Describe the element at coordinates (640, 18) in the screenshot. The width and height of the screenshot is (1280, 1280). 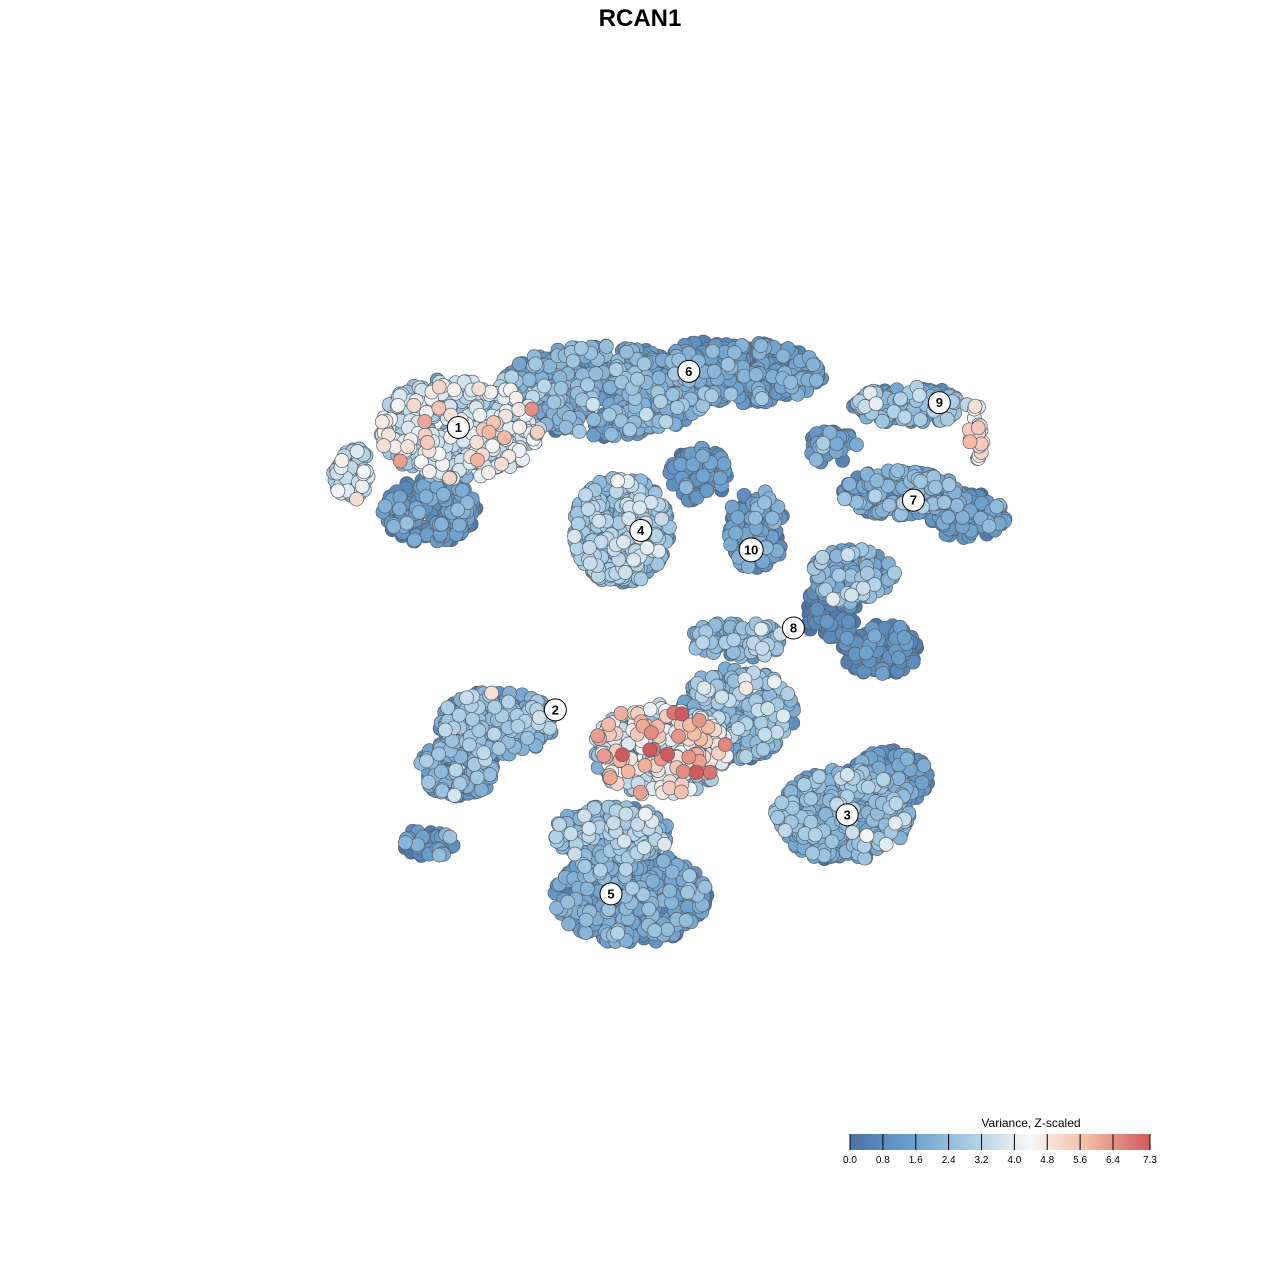
I see `chart-title: RCAN1` at that location.